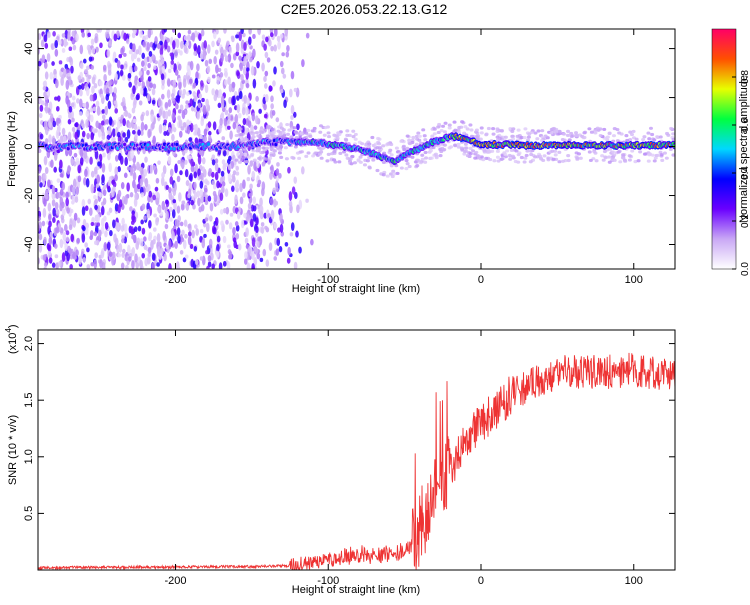 The image size is (750, 605). What do you see at coordinates (29, 97) in the screenshot?
I see `y-tick-label: 20` at bounding box center [29, 97].